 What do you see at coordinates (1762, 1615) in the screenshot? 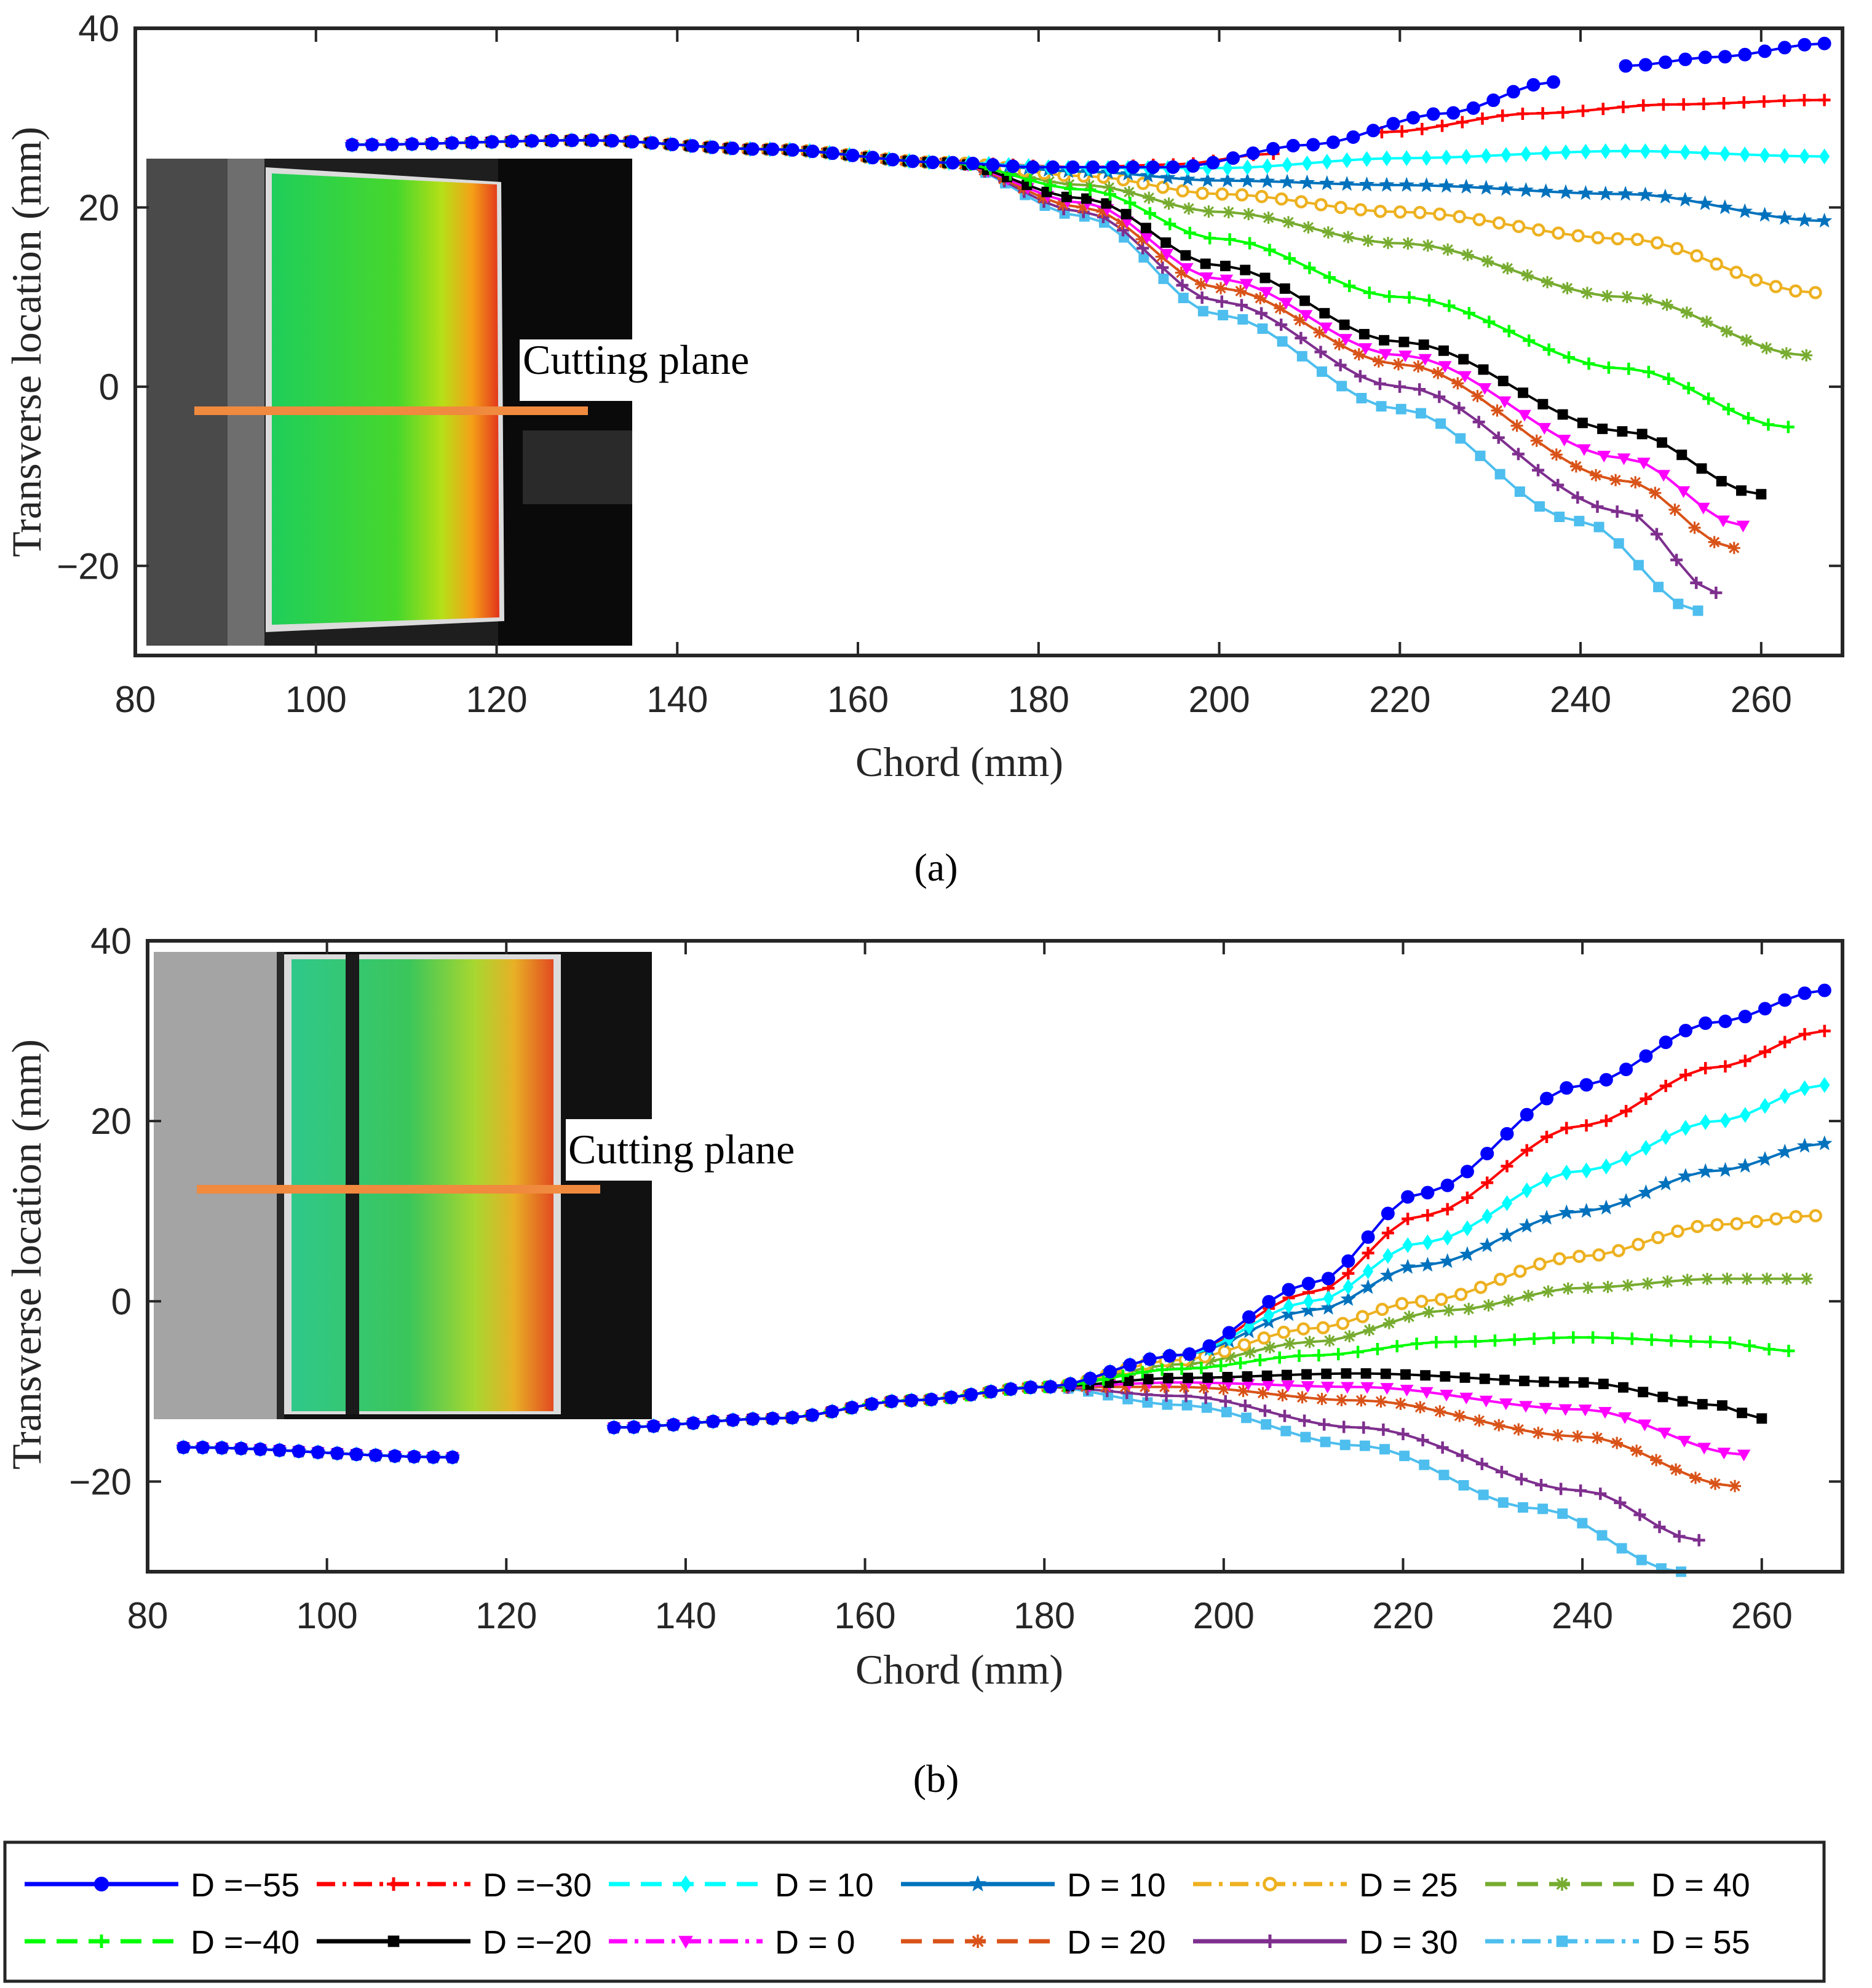
I see `x-tick-label: 260` at bounding box center [1762, 1615].